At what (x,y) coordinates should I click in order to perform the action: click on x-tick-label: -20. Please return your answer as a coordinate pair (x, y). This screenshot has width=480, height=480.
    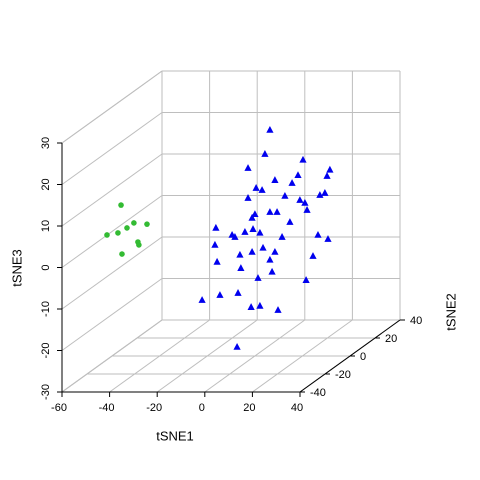
    Looking at the image, I should click on (154, 408).